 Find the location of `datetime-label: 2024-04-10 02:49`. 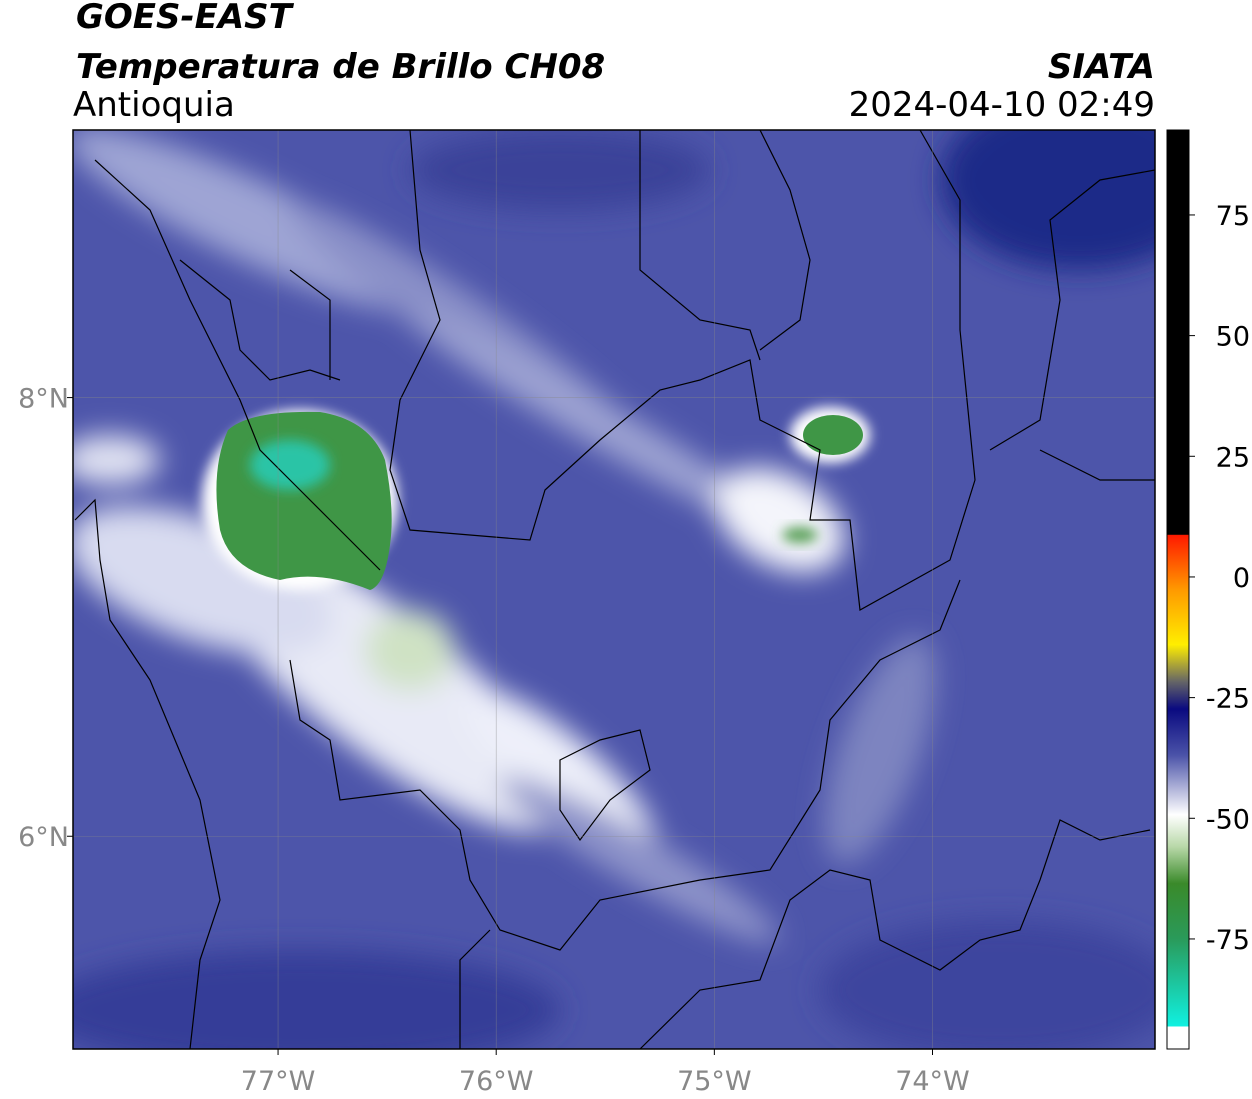

datetime-label: 2024-04-10 02:49 is located at coordinates (1002, 105).